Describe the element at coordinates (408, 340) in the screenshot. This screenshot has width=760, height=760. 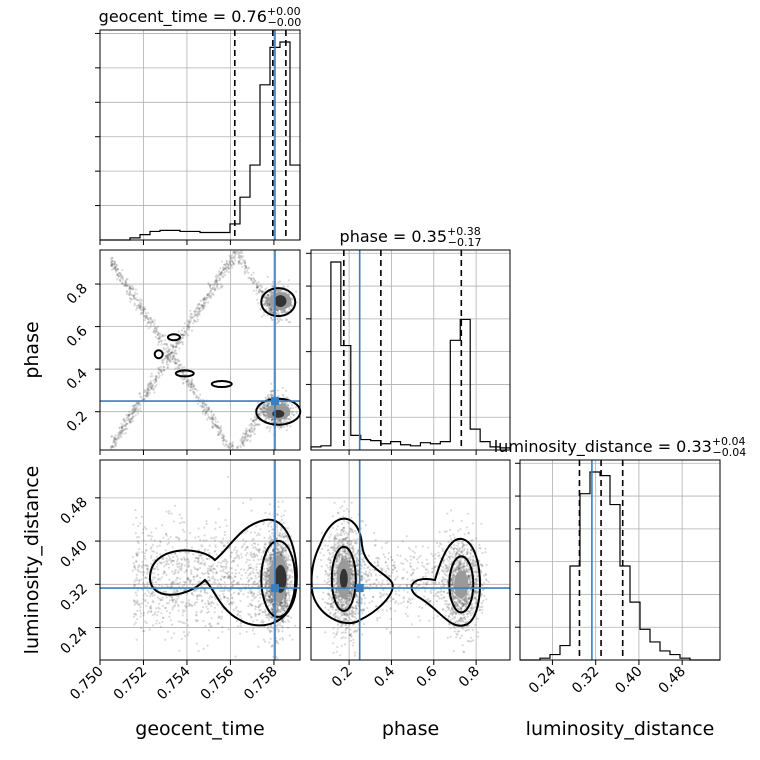
I see `panel-1-1: phase = 0.35+0.38 −0.17` at that location.